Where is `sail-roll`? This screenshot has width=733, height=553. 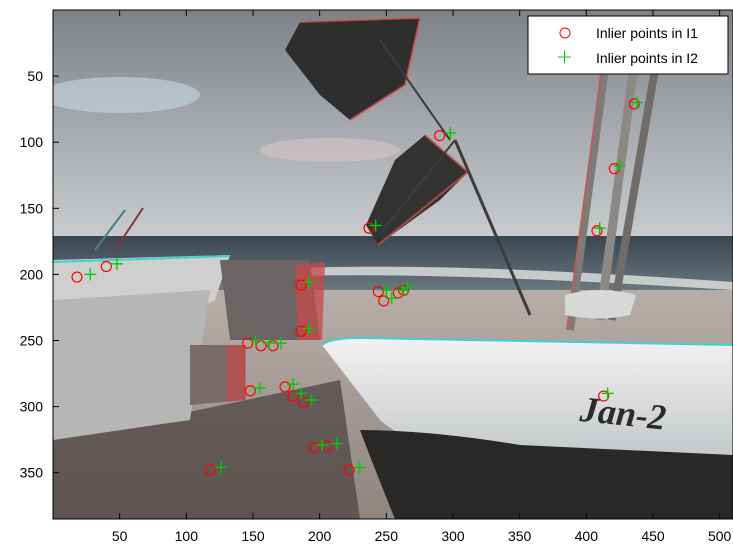 sail-roll is located at coordinates (600, 304).